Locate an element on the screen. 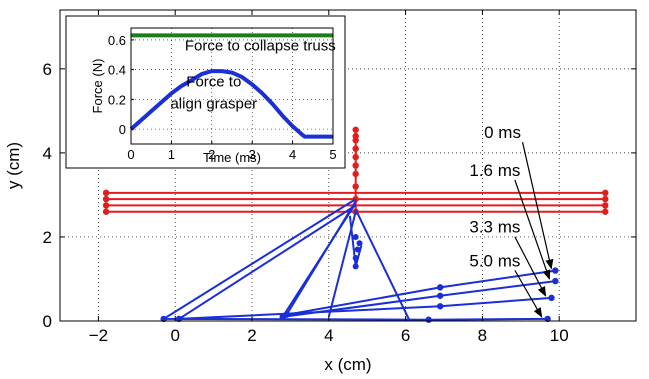  time-annotation: 1.6 ms is located at coordinates (494, 170).